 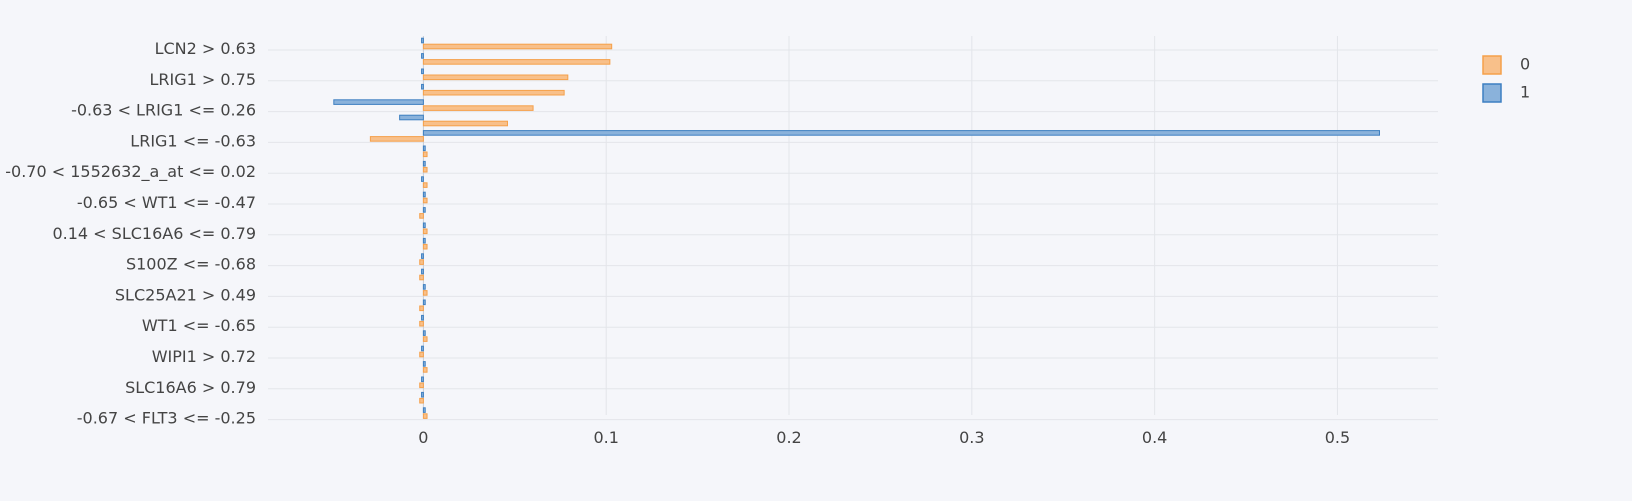 What do you see at coordinates (971, 437) in the screenshot?
I see `x-tick-label: 0.3` at bounding box center [971, 437].